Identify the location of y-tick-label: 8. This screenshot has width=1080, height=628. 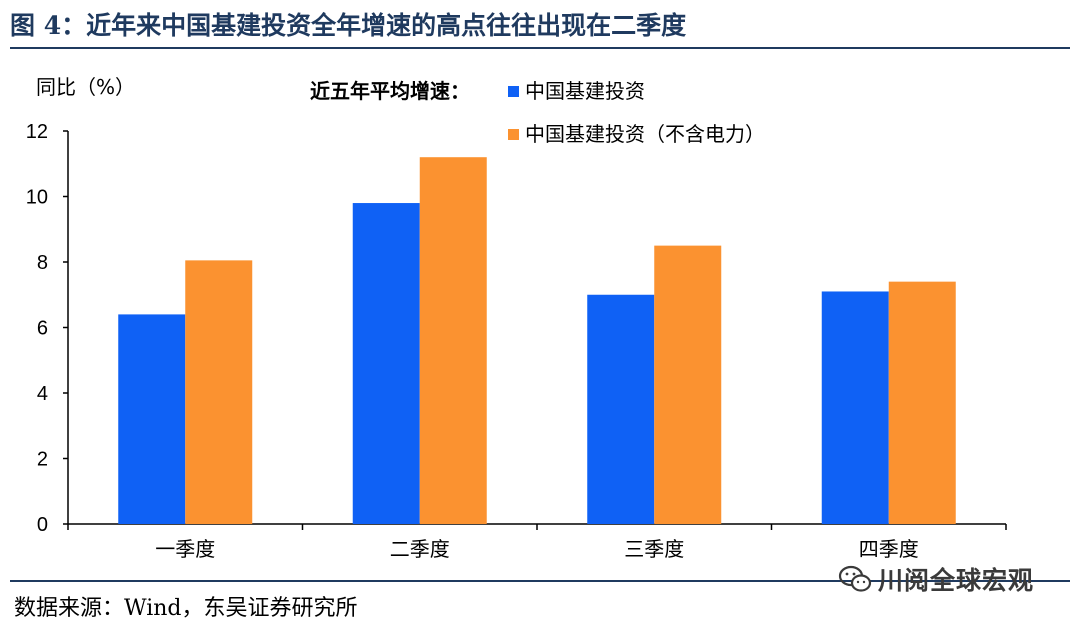
(42, 263).